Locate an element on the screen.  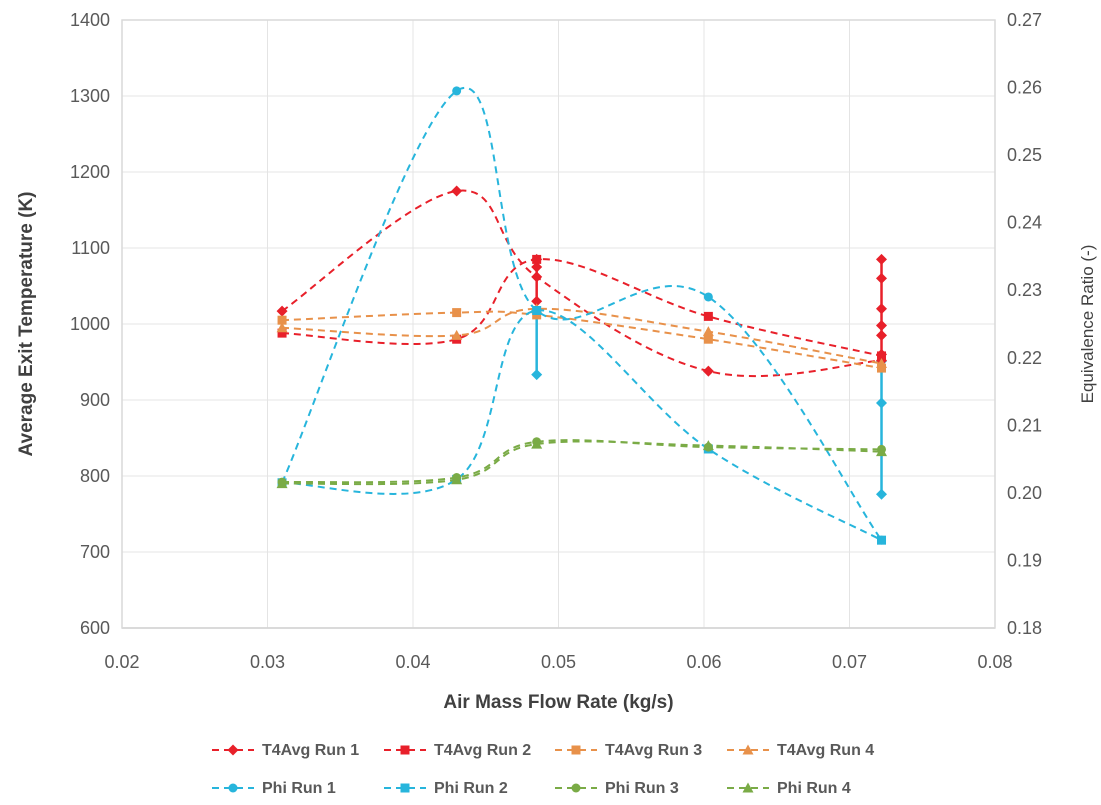
x-tick-labels: 0.02 0.03 0.04 0.05 0.06 0.07 0.08 is located at coordinates (558, 662).